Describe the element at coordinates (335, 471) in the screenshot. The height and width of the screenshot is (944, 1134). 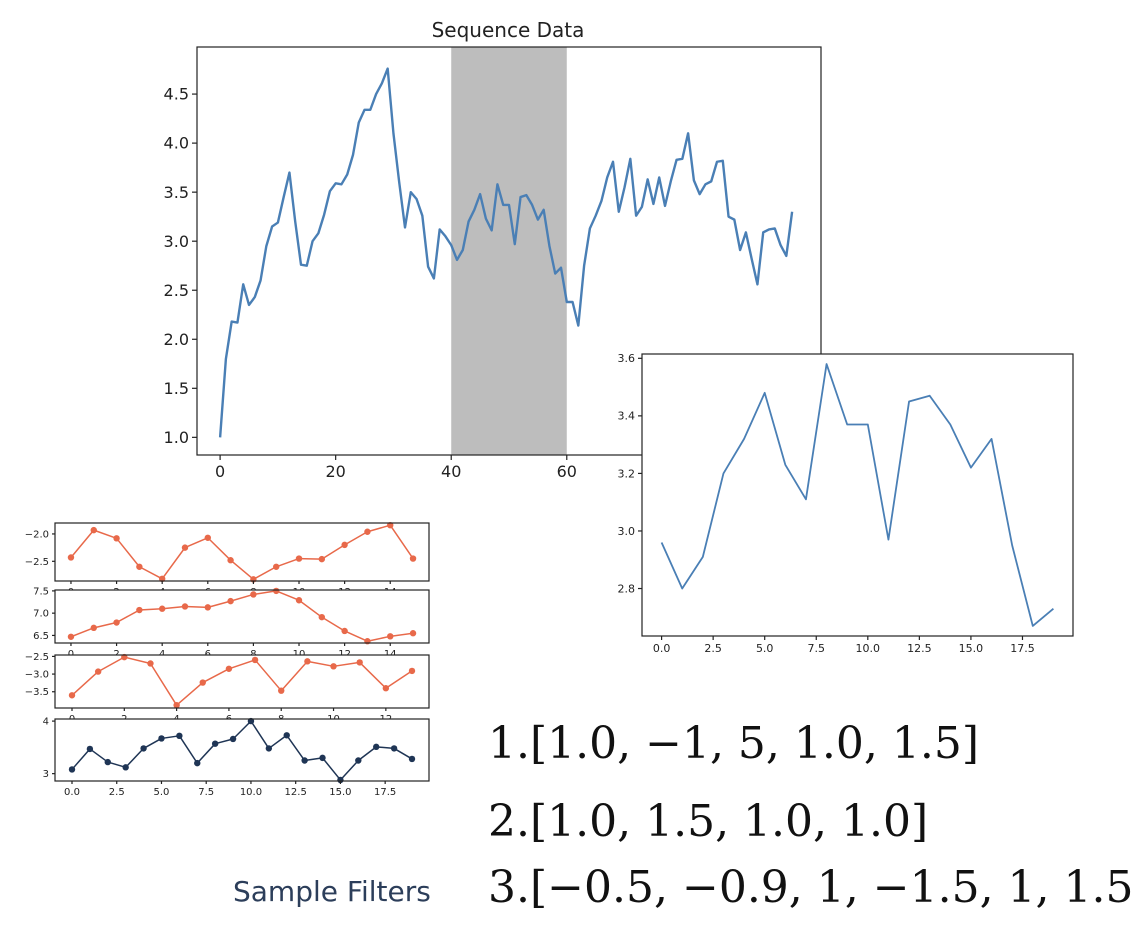
I see `x-tick-label: 20` at that location.